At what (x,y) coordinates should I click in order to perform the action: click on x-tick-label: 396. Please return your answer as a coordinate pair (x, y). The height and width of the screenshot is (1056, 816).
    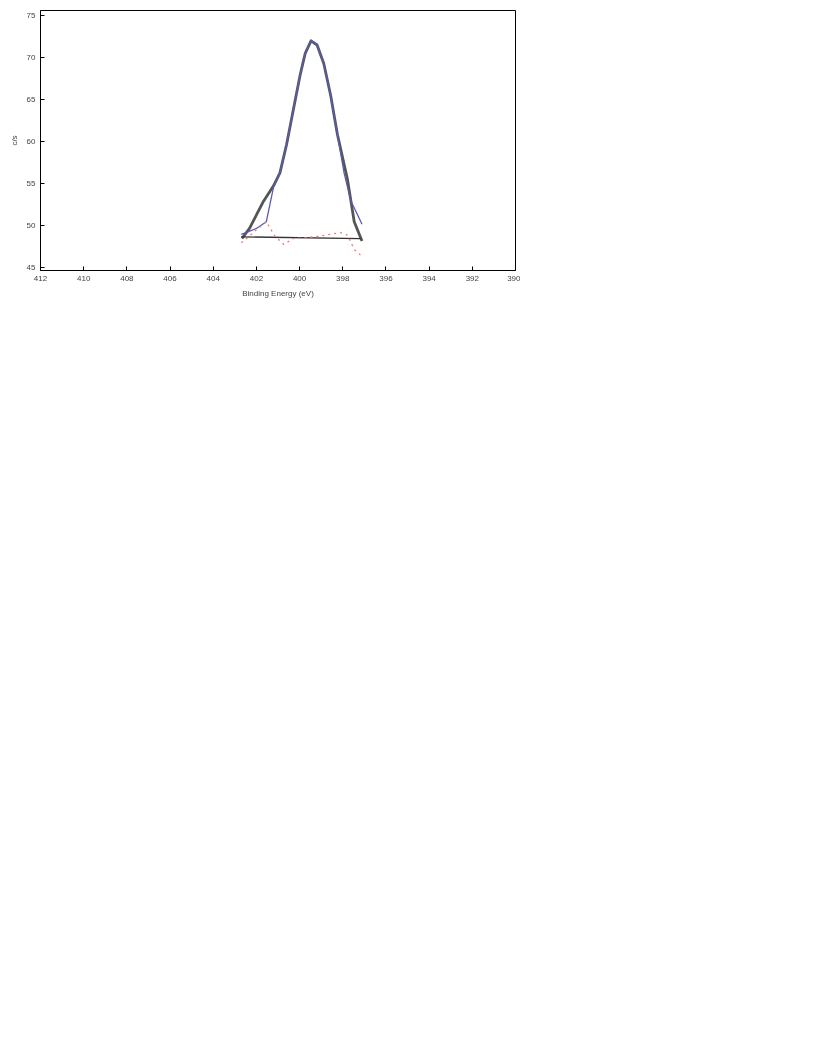
    Looking at the image, I should click on (386, 278).